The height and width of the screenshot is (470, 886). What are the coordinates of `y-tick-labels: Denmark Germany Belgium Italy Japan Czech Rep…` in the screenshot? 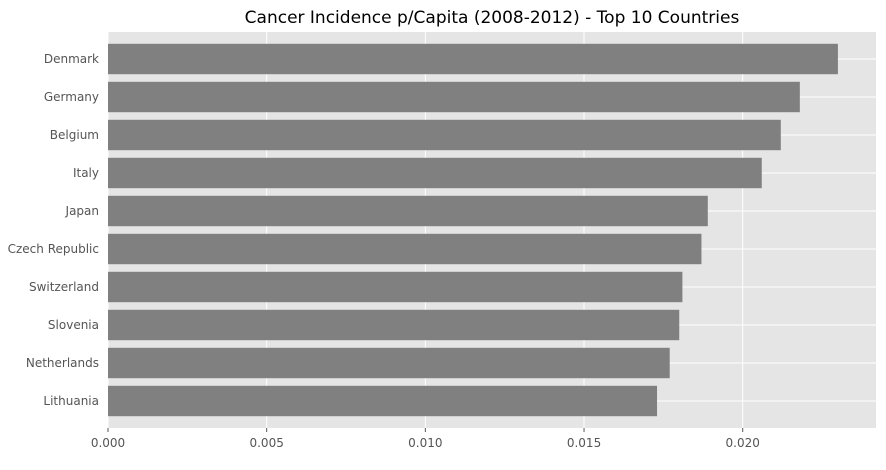 It's located at (53, 230).